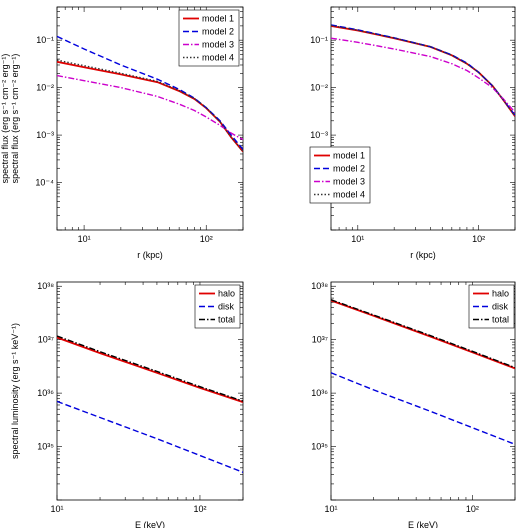 Image resolution: width=520 pixels, height=528 pixels. Describe the element at coordinates (15, 391) in the screenshot. I see `y-axis-label: spectral luminosity (erg s⁻¹ keV⁻¹)` at that location.